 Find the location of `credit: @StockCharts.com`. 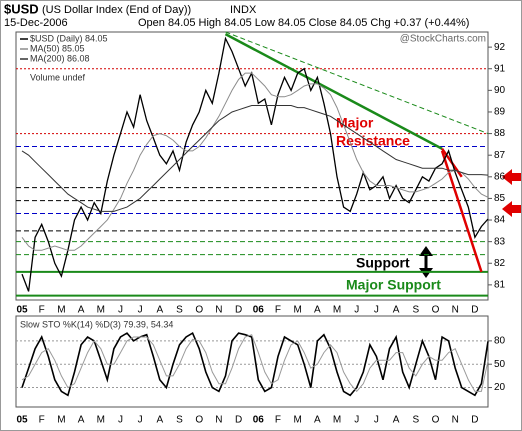

credit: @StockCharts.com is located at coordinates (443, 39).